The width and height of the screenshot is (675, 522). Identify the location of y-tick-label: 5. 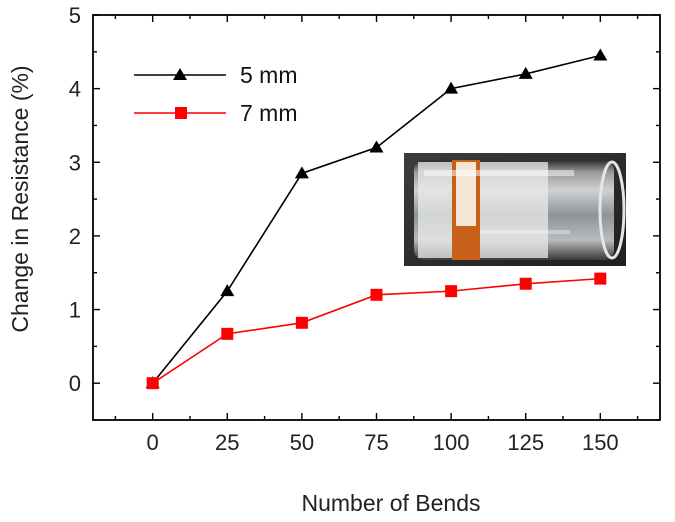
(75, 15).